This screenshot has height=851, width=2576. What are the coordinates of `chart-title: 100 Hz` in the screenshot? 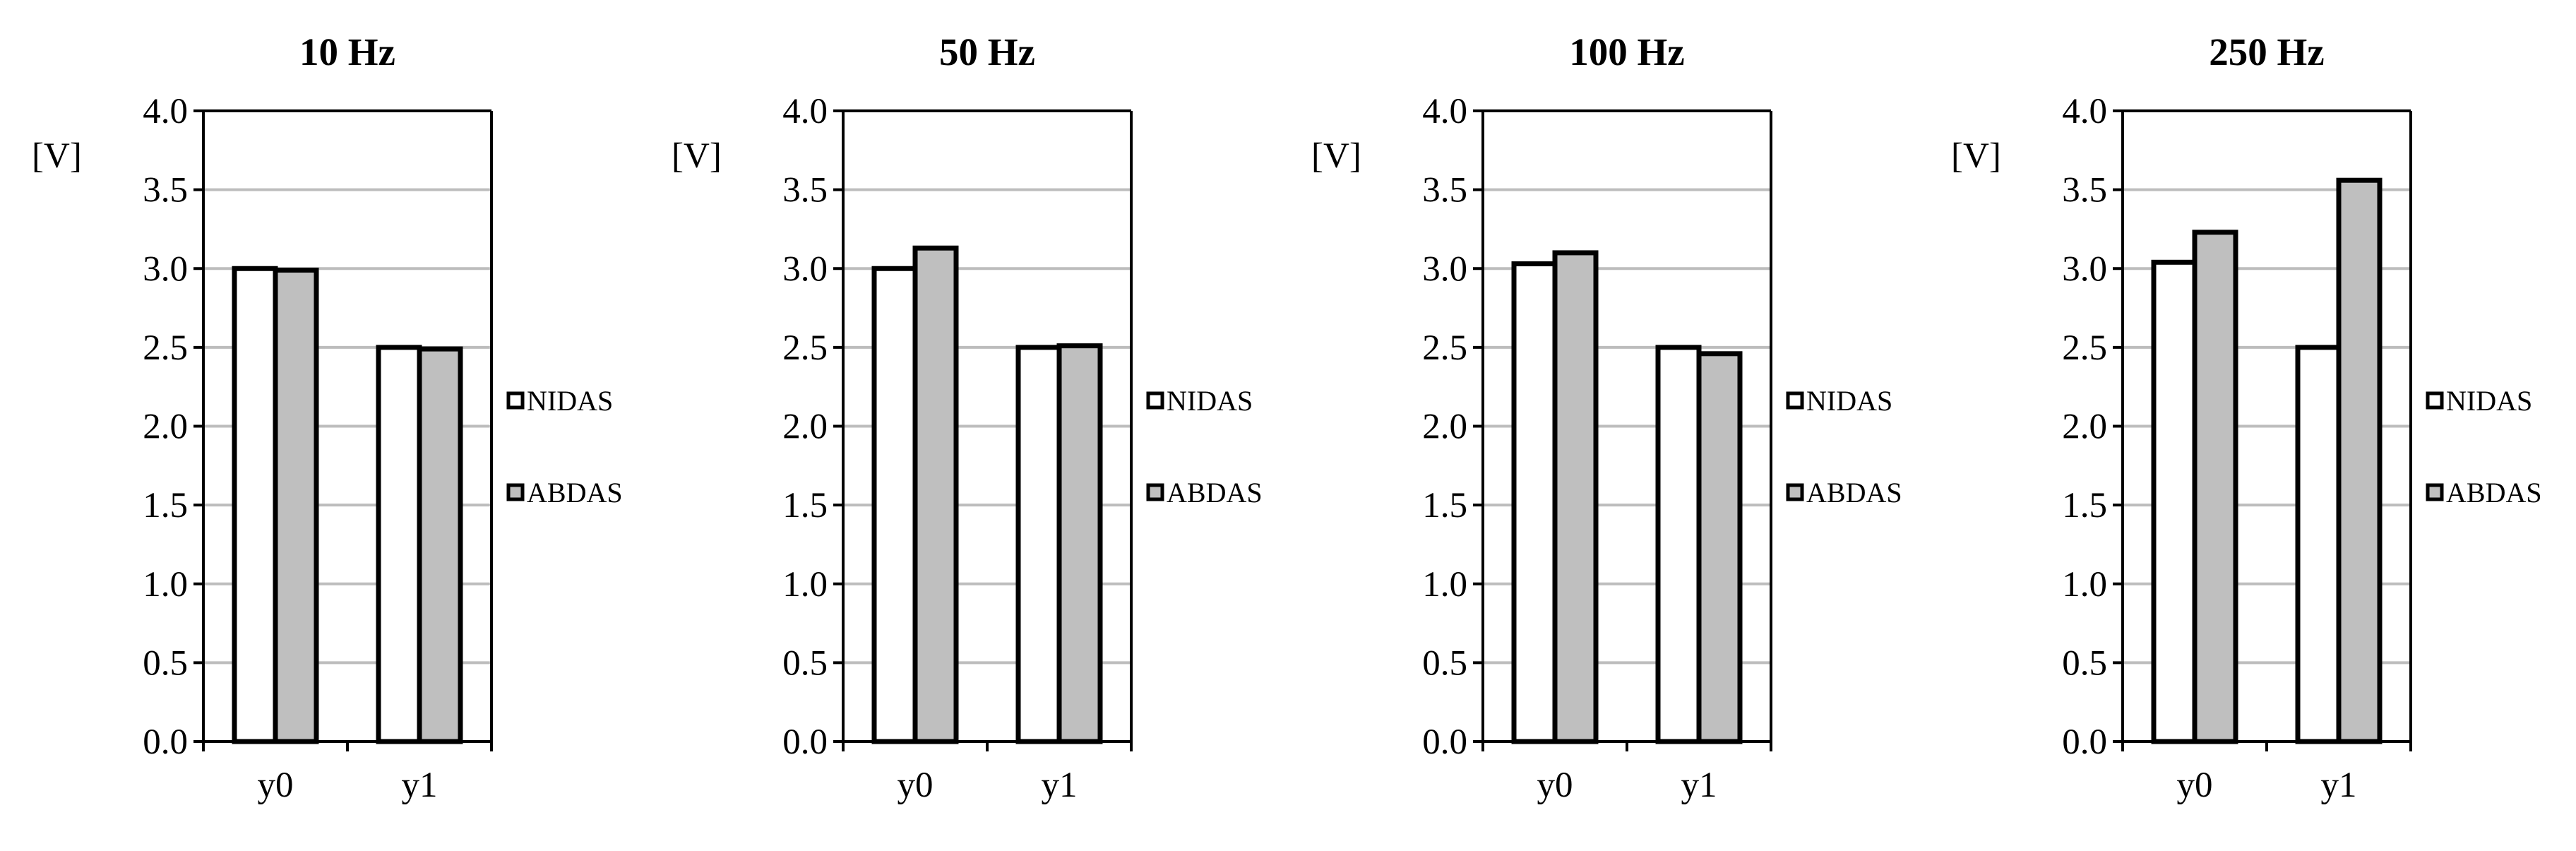 It's located at (1626, 51).